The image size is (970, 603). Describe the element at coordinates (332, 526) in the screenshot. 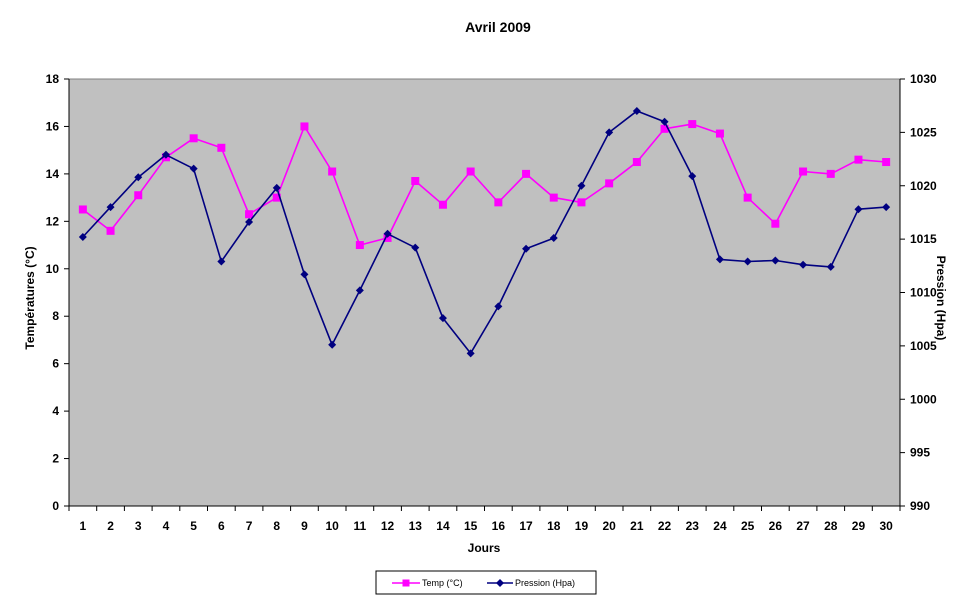

I see `x-tick-label: 10` at that location.